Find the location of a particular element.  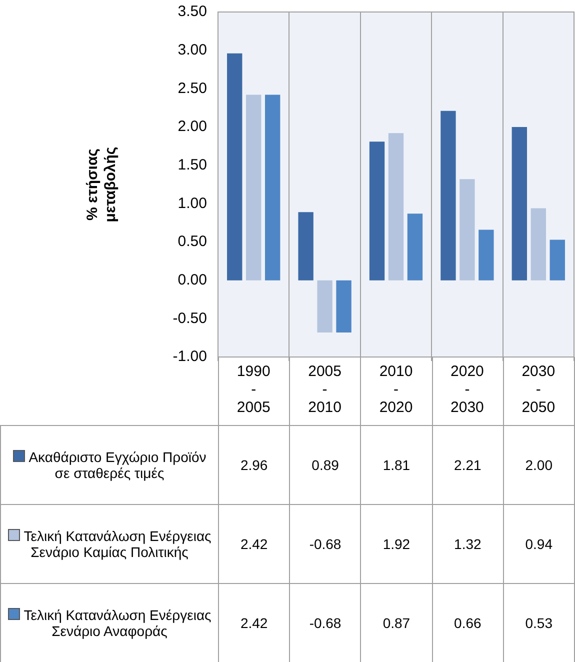

y-tick-label: 3.00 is located at coordinates (192, 49).